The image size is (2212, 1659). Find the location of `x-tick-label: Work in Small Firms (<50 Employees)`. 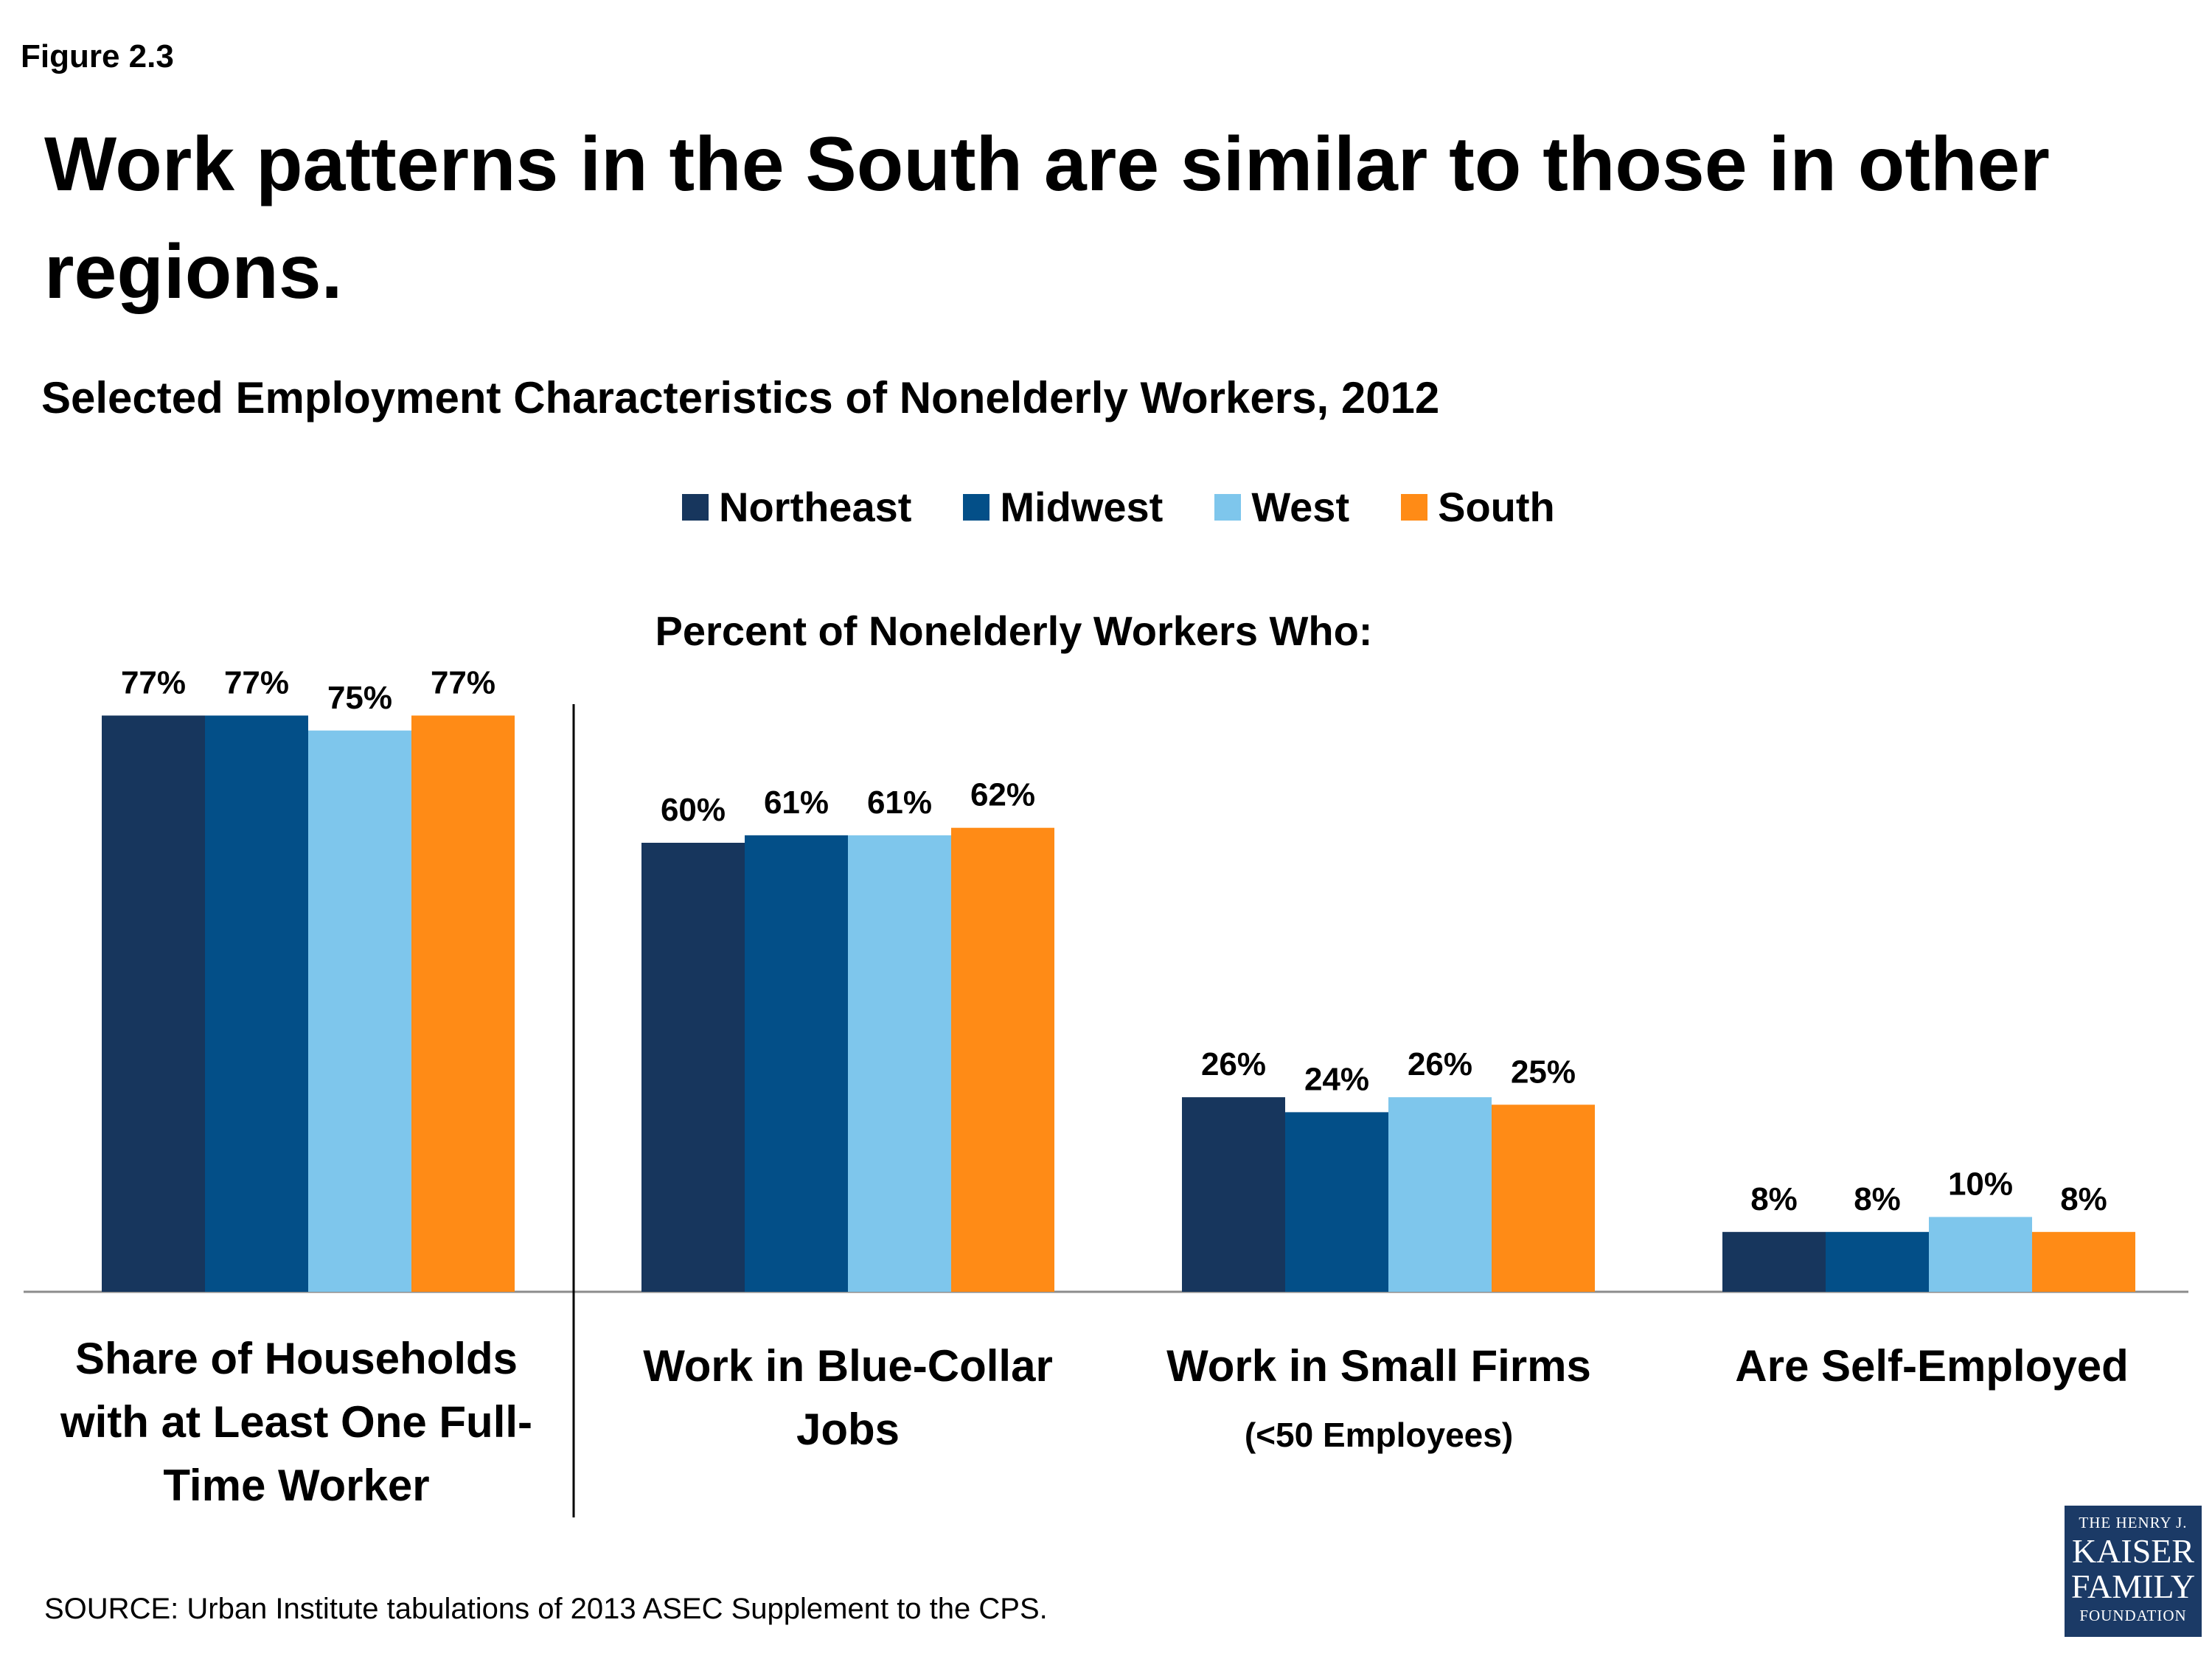

x-tick-label: Work in Small Firms (<50 Employees) is located at coordinates (1378, 1403).